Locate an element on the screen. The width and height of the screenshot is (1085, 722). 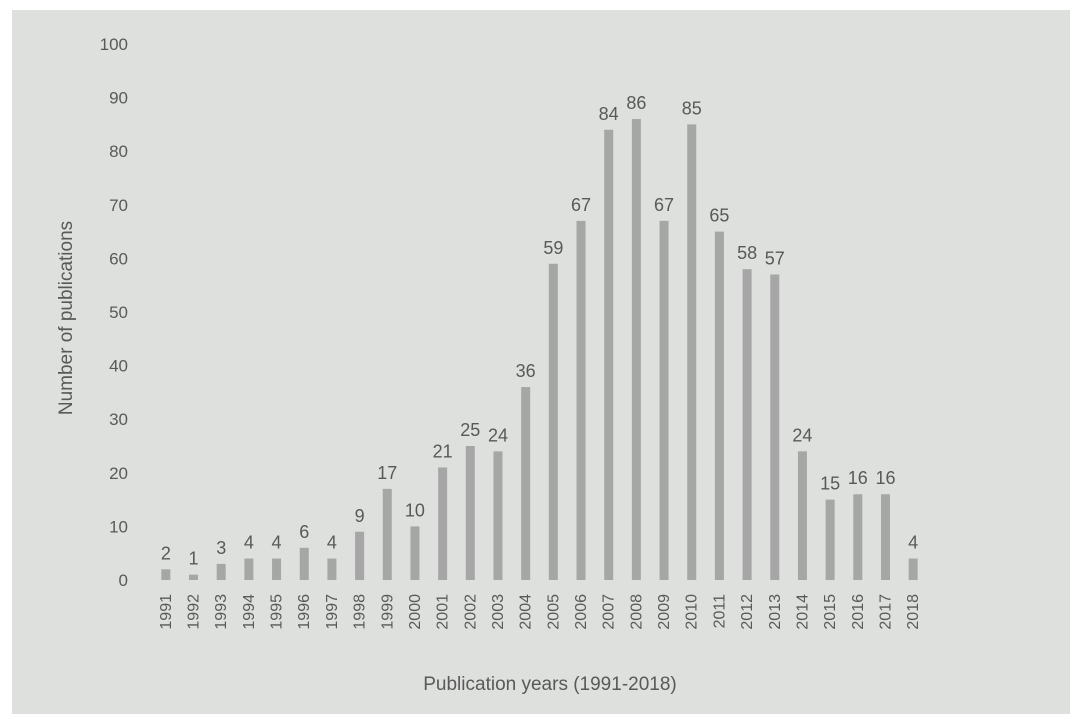
data-label: 85 is located at coordinates (692, 108).